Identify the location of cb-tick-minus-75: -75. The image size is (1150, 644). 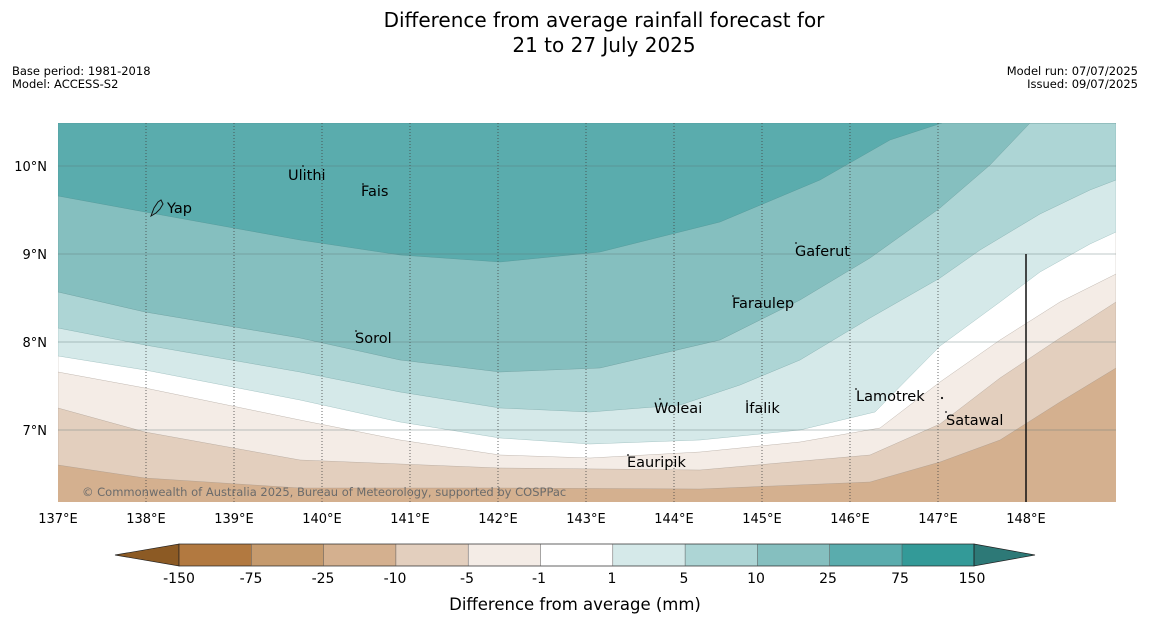
(251, 579).